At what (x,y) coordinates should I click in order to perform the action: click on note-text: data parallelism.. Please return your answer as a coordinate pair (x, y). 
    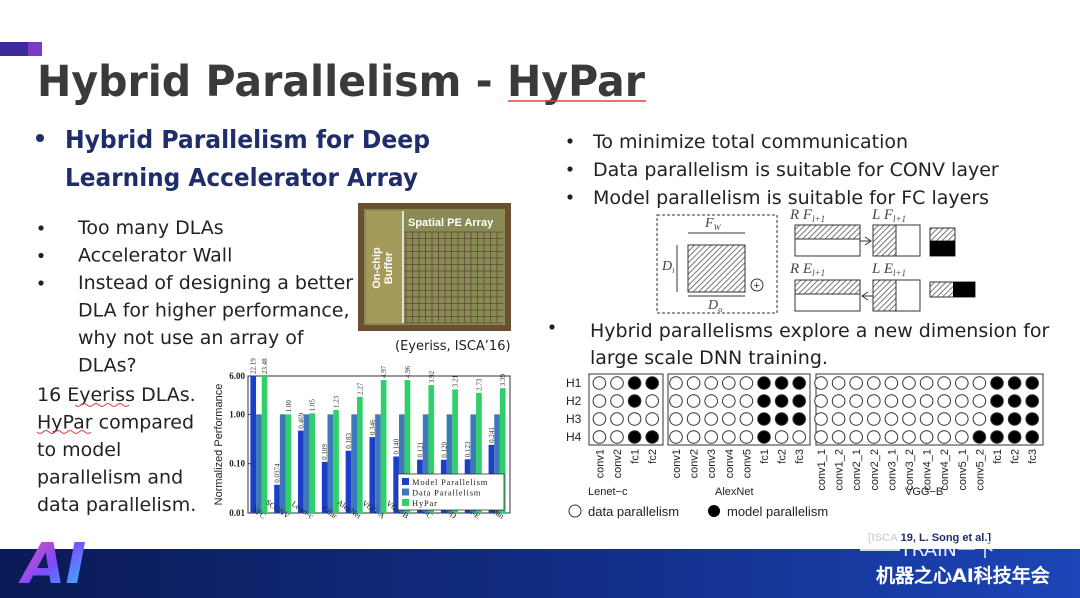
    Looking at the image, I should click on (116, 505).